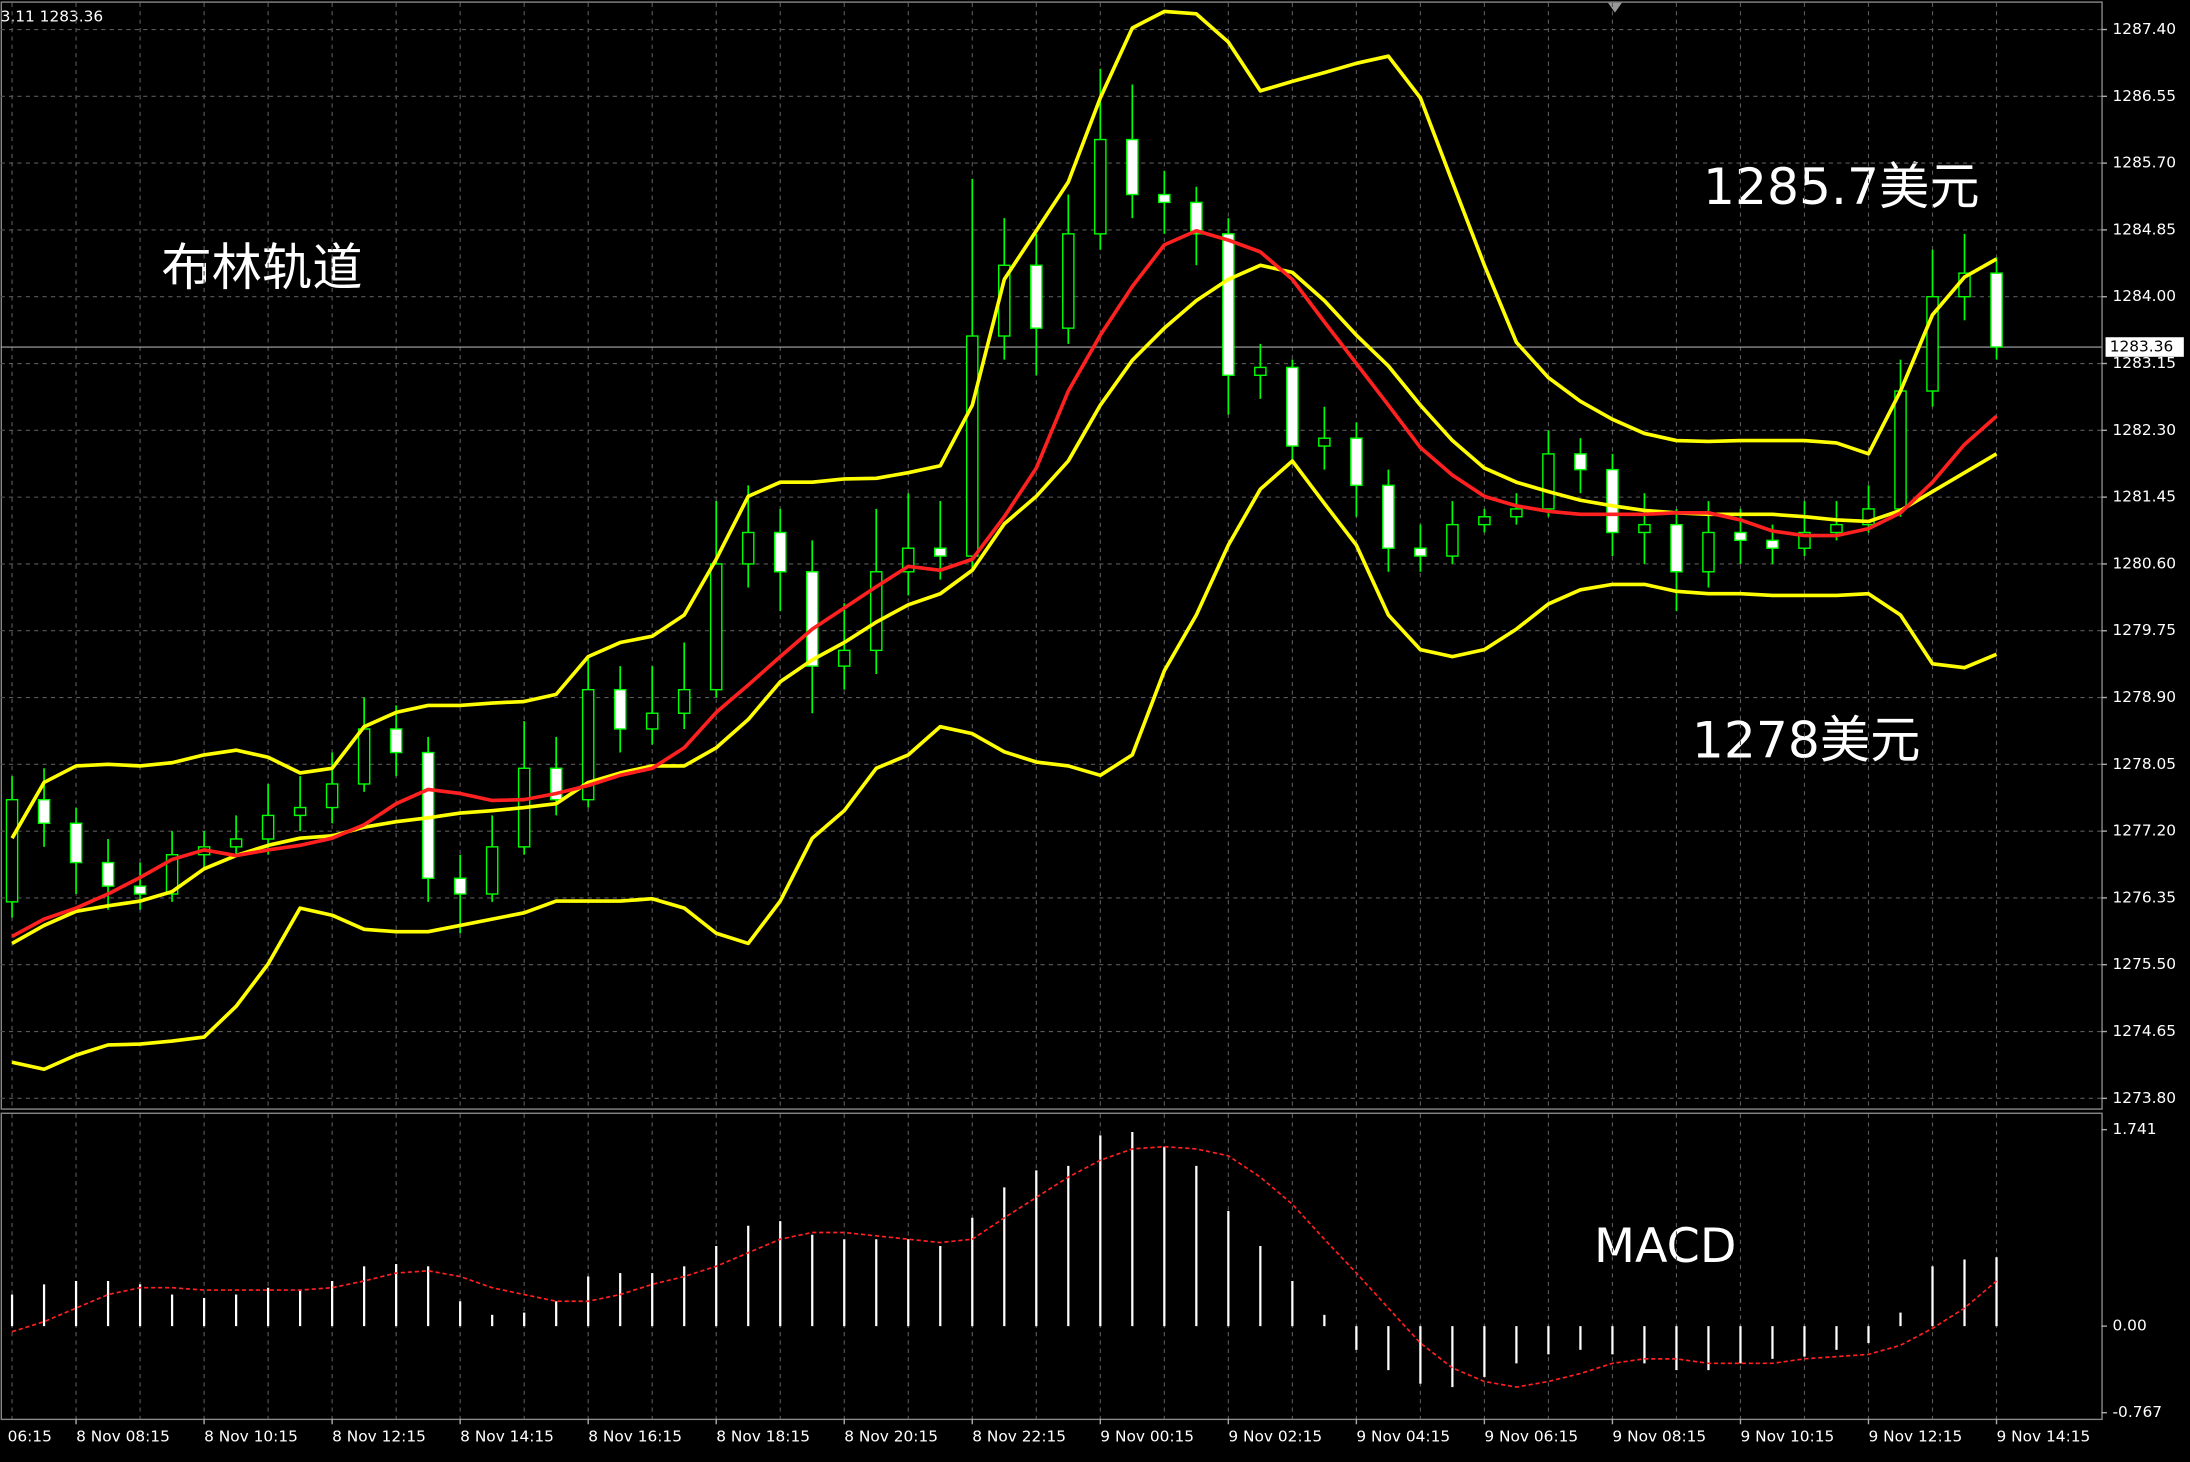 The width and height of the screenshot is (2190, 1462). I want to click on x-tick-label: 9 Nov 14:15, so click(2044, 1436).